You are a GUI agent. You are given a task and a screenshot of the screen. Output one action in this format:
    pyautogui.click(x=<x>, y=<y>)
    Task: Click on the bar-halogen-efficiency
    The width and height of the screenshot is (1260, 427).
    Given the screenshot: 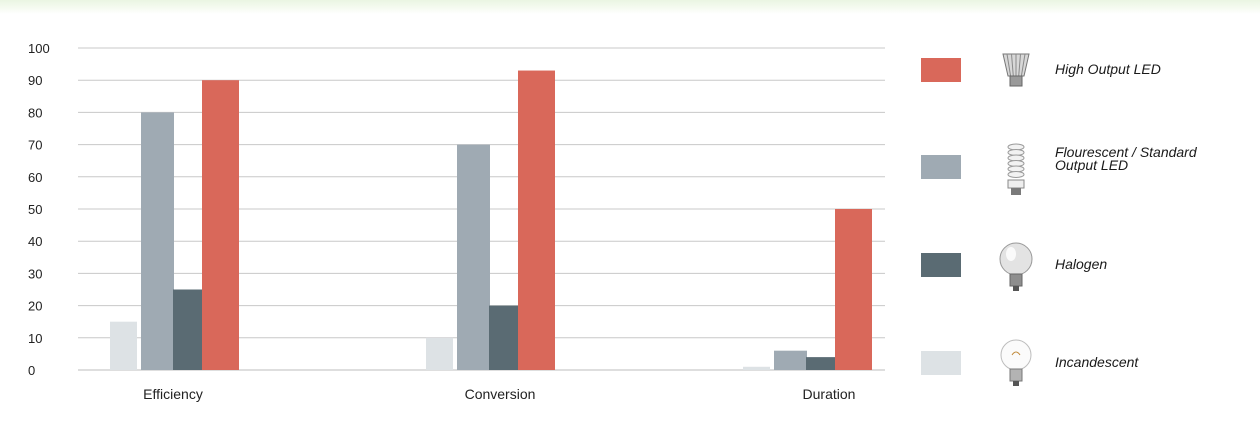 What is the action you would take?
    pyautogui.click(x=188, y=329)
    